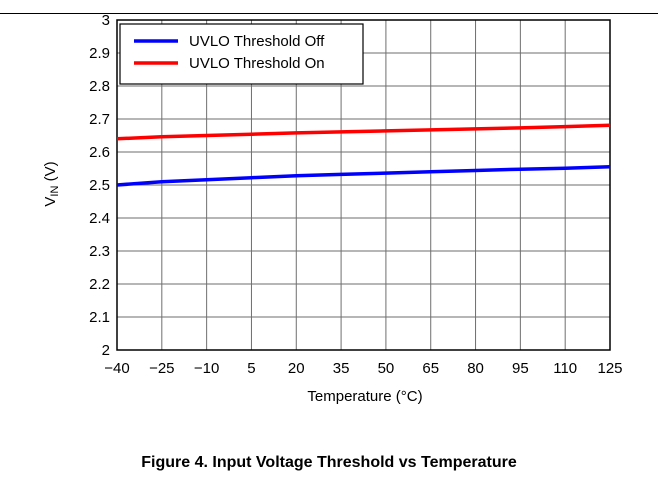  What do you see at coordinates (430, 368) in the screenshot?
I see `x-tick-label: 65` at bounding box center [430, 368].